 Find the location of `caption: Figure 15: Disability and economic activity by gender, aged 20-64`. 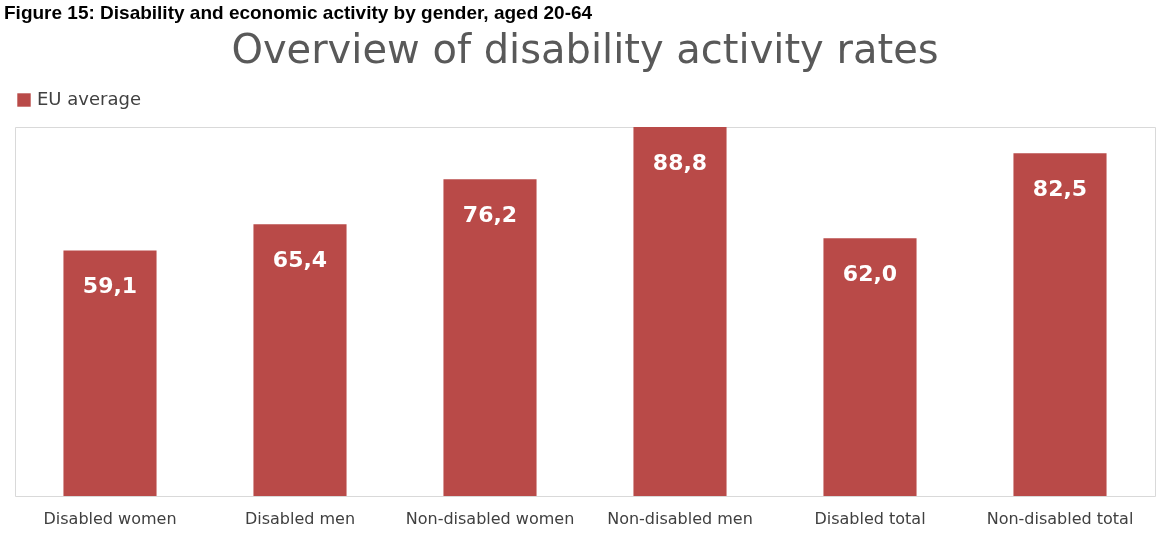

caption: Figure 15: Disability and economic activity by gender, aged 20-64 is located at coordinates (298, 13).